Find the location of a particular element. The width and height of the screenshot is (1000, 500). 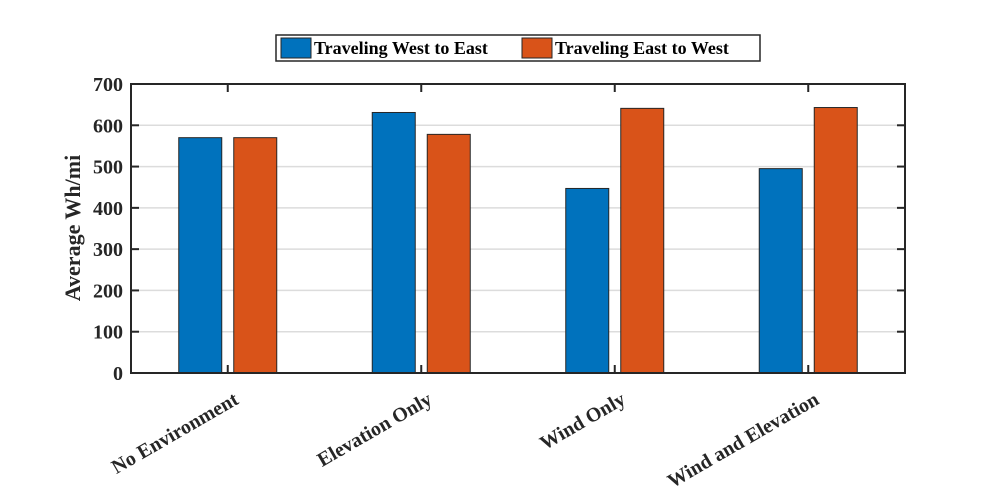

y-axis-label: Average Wh/mi is located at coordinates (72, 228).